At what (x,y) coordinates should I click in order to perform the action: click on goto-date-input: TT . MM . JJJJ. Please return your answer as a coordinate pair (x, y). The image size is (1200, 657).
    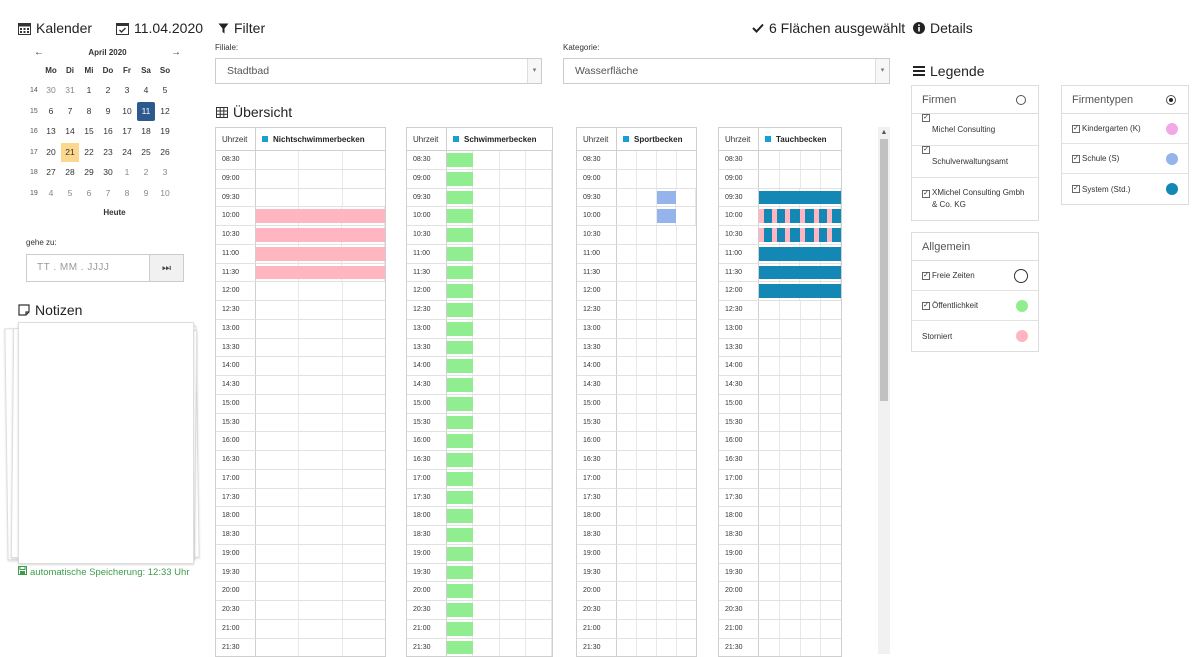
    Looking at the image, I should click on (88, 268).